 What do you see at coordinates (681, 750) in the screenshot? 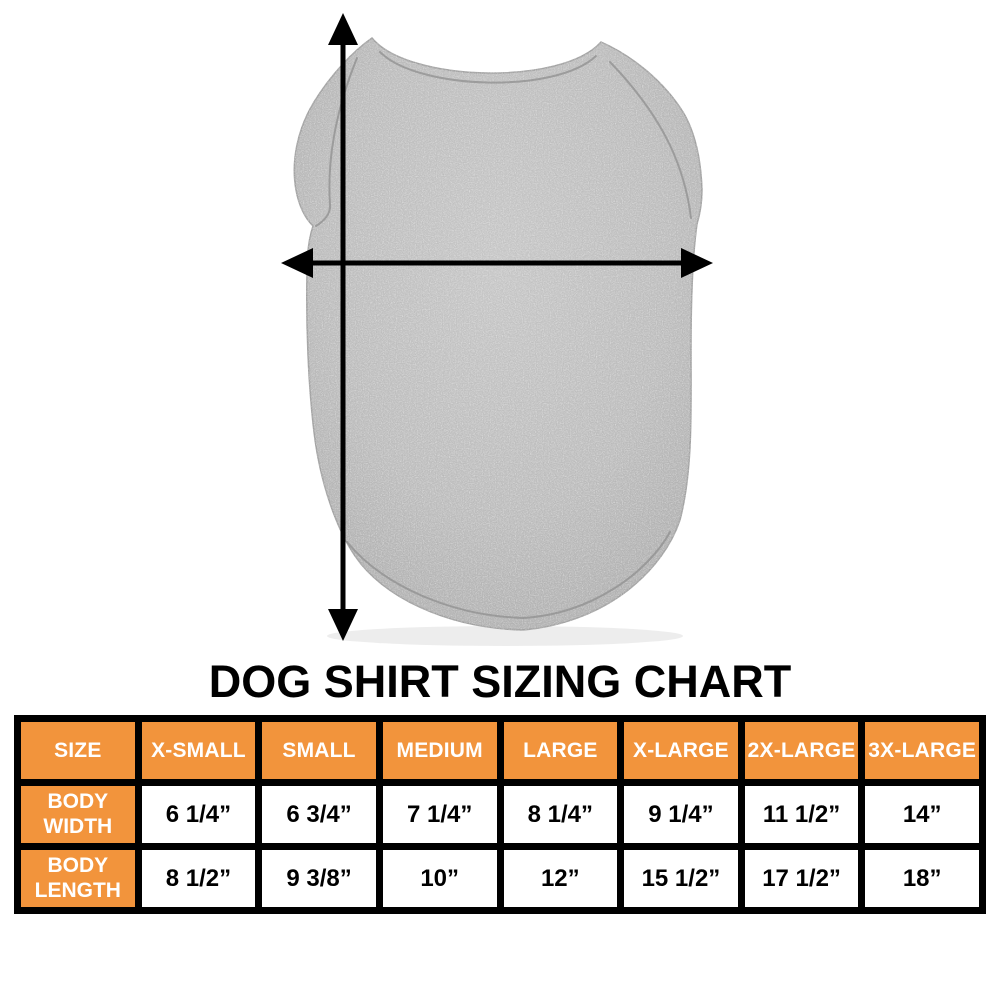
I see `column-header-x-large: X-LARGE` at bounding box center [681, 750].